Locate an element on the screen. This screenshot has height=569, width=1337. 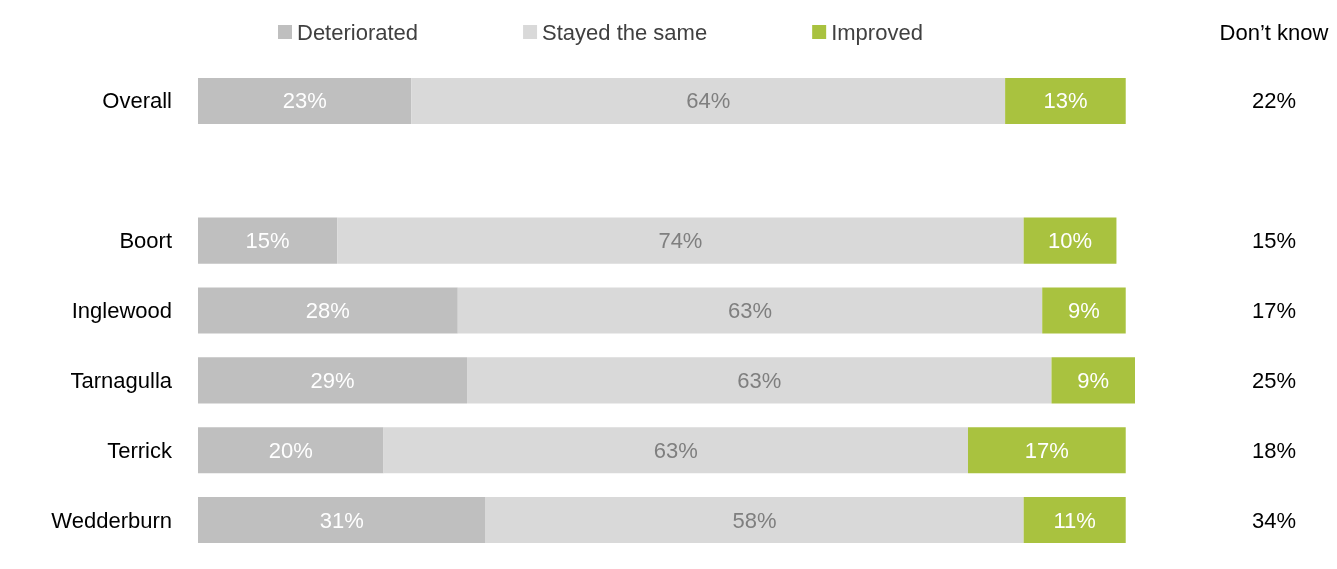
data-label: 64% is located at coordinates (708, 101).